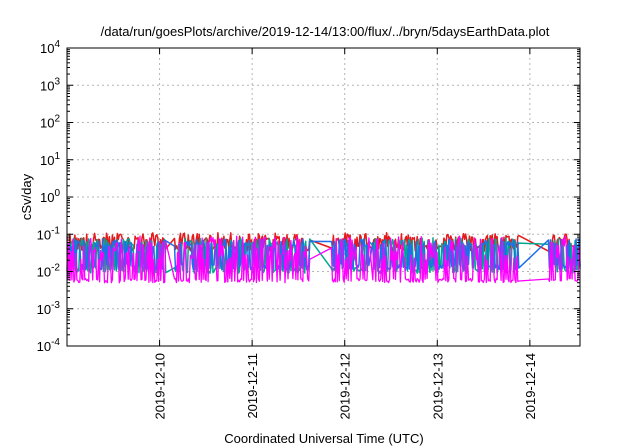  Describe the element at coordinates (50, 84) in the screenshot. I see `y-tick-label: 10³` at that location.